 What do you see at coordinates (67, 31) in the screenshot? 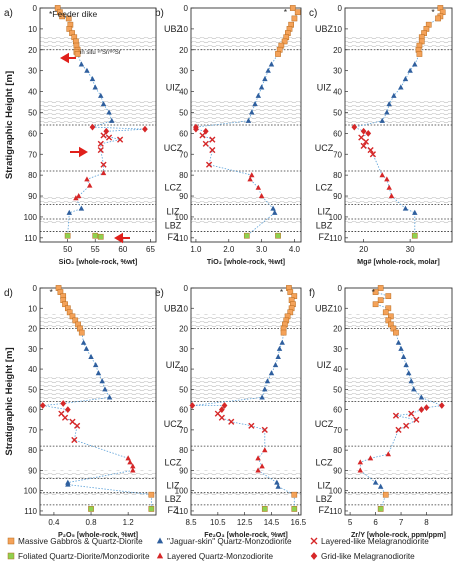
I see `series-square` at bounding box center [67, 31].